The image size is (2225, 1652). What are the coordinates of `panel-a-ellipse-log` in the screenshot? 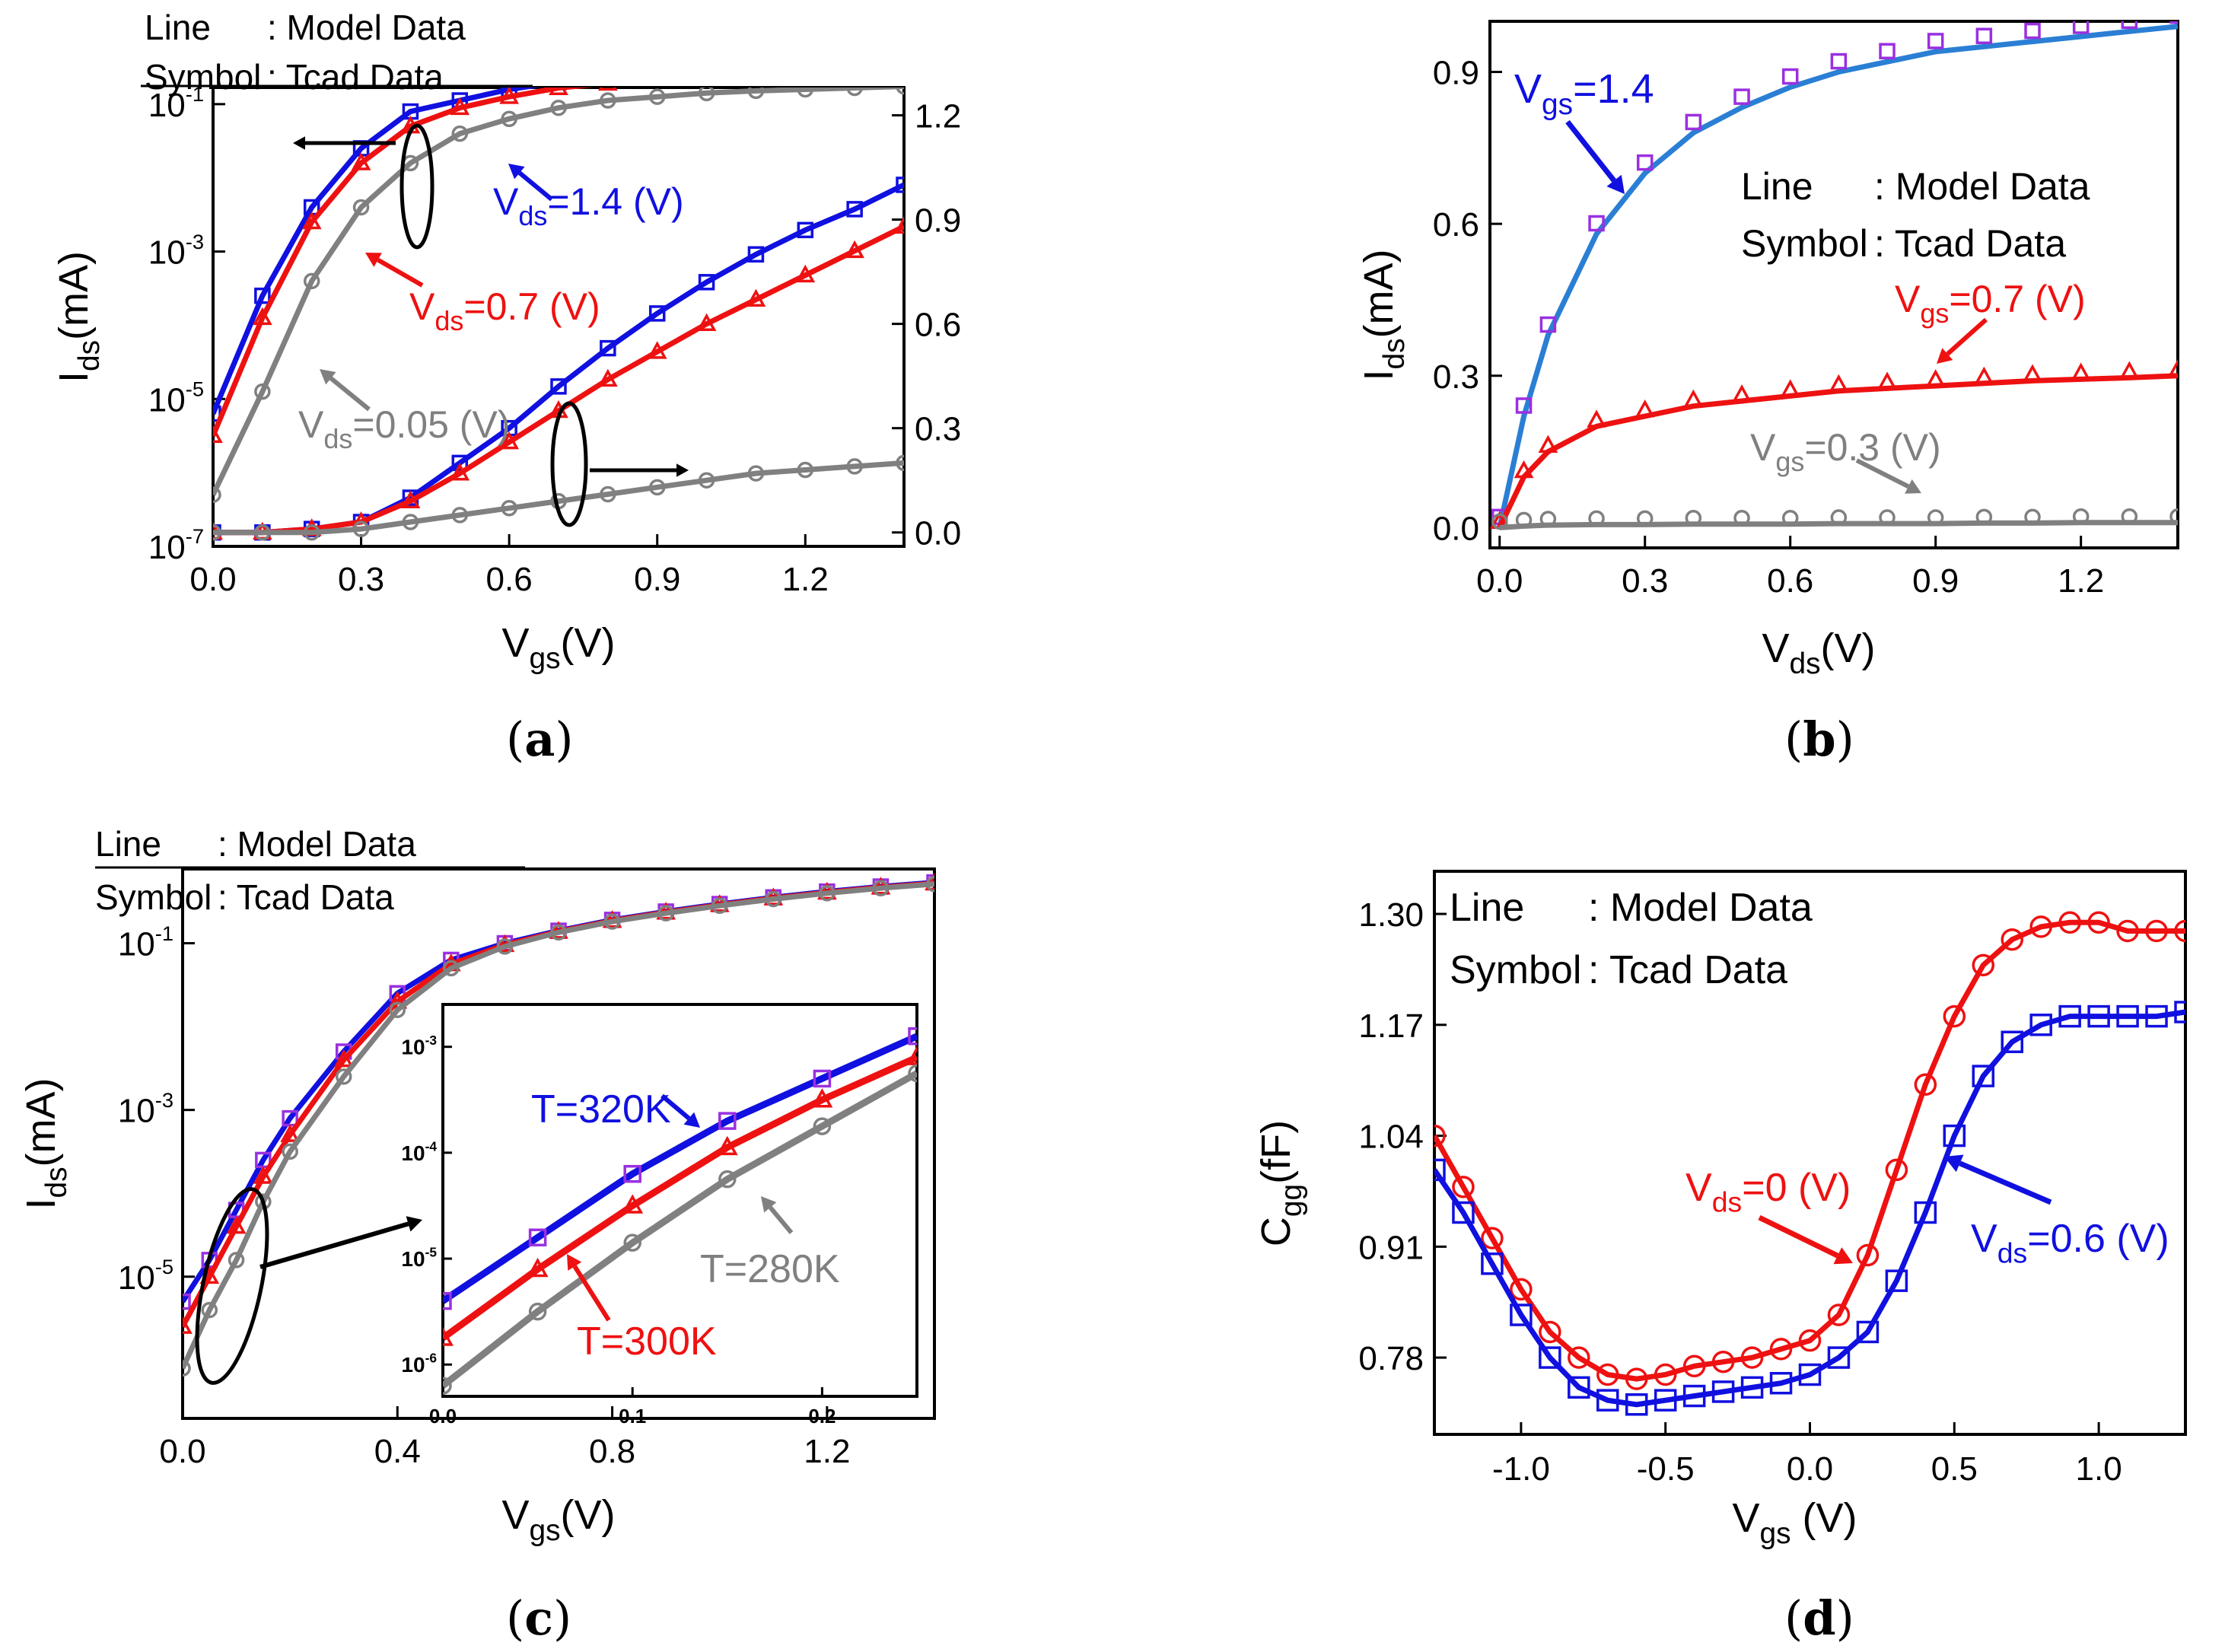 It's located at (416, 186).